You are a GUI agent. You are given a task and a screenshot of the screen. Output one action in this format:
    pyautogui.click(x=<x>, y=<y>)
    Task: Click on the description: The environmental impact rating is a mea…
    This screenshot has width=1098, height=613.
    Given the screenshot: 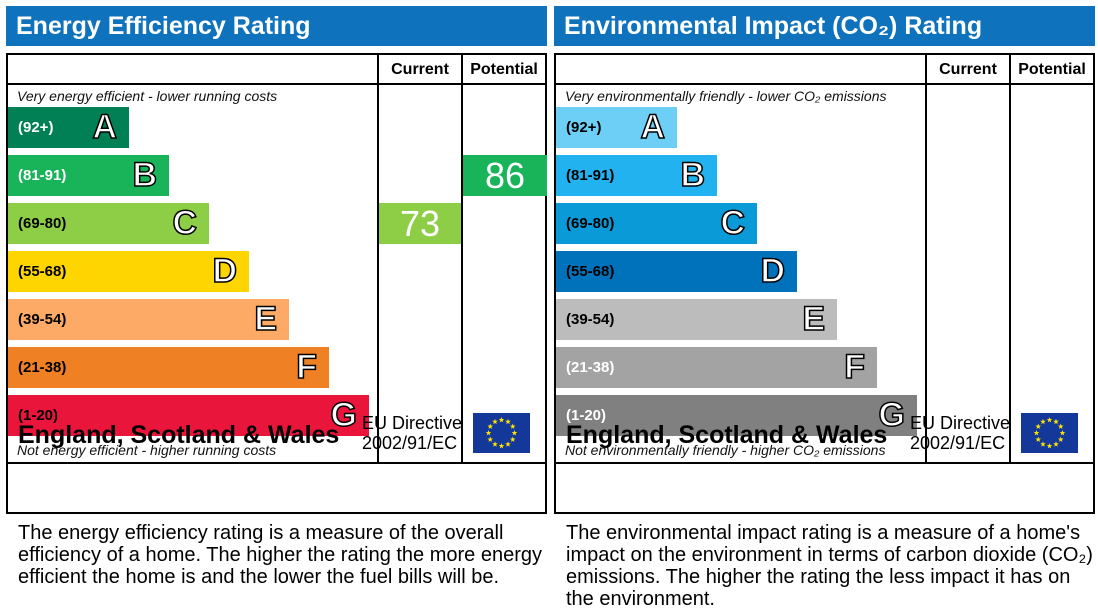 What is the action you would take?
    pyautogui.click(x=829, y=566)
    